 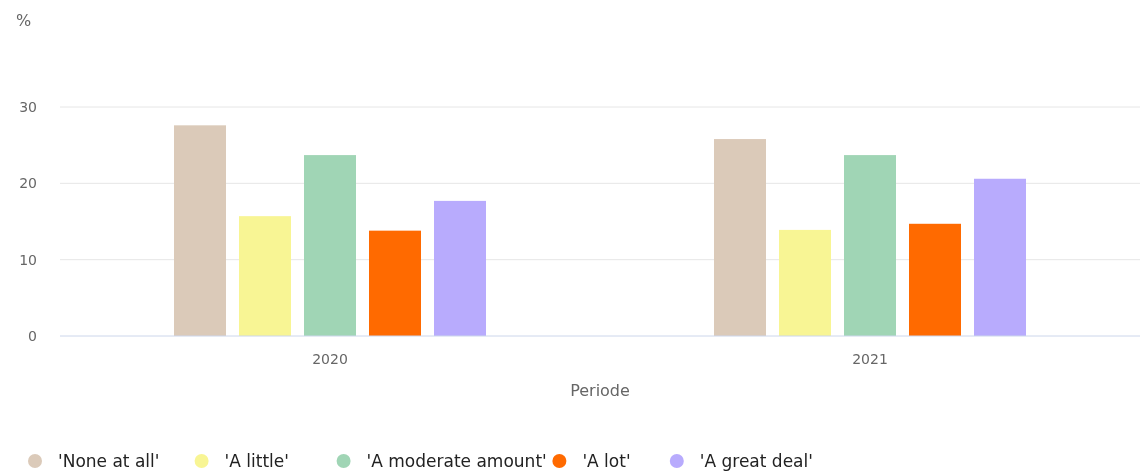 What do you see at coordinates (456, 461) in the screenshot?
I see `legend-label: 'A moderate amount'` at bounding box center [456, 461].